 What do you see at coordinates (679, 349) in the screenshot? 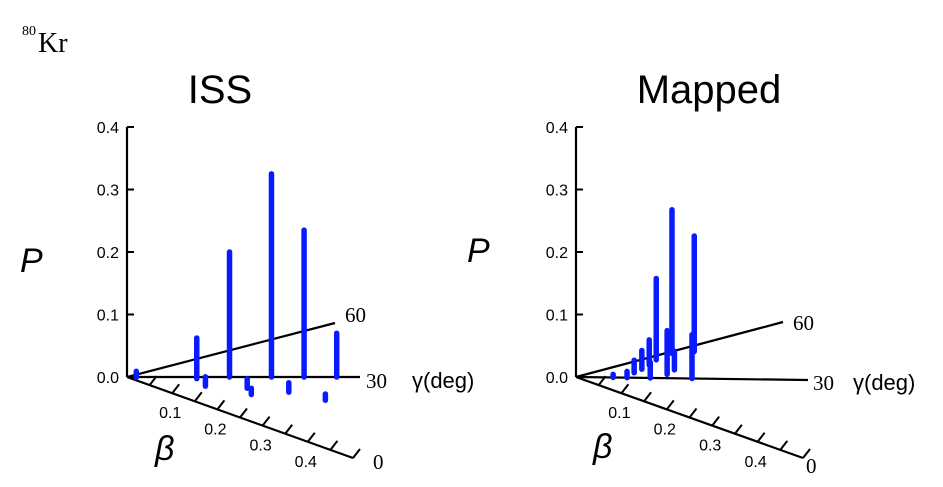
I see `gamma-60-line` at bounding box center [679, 349].